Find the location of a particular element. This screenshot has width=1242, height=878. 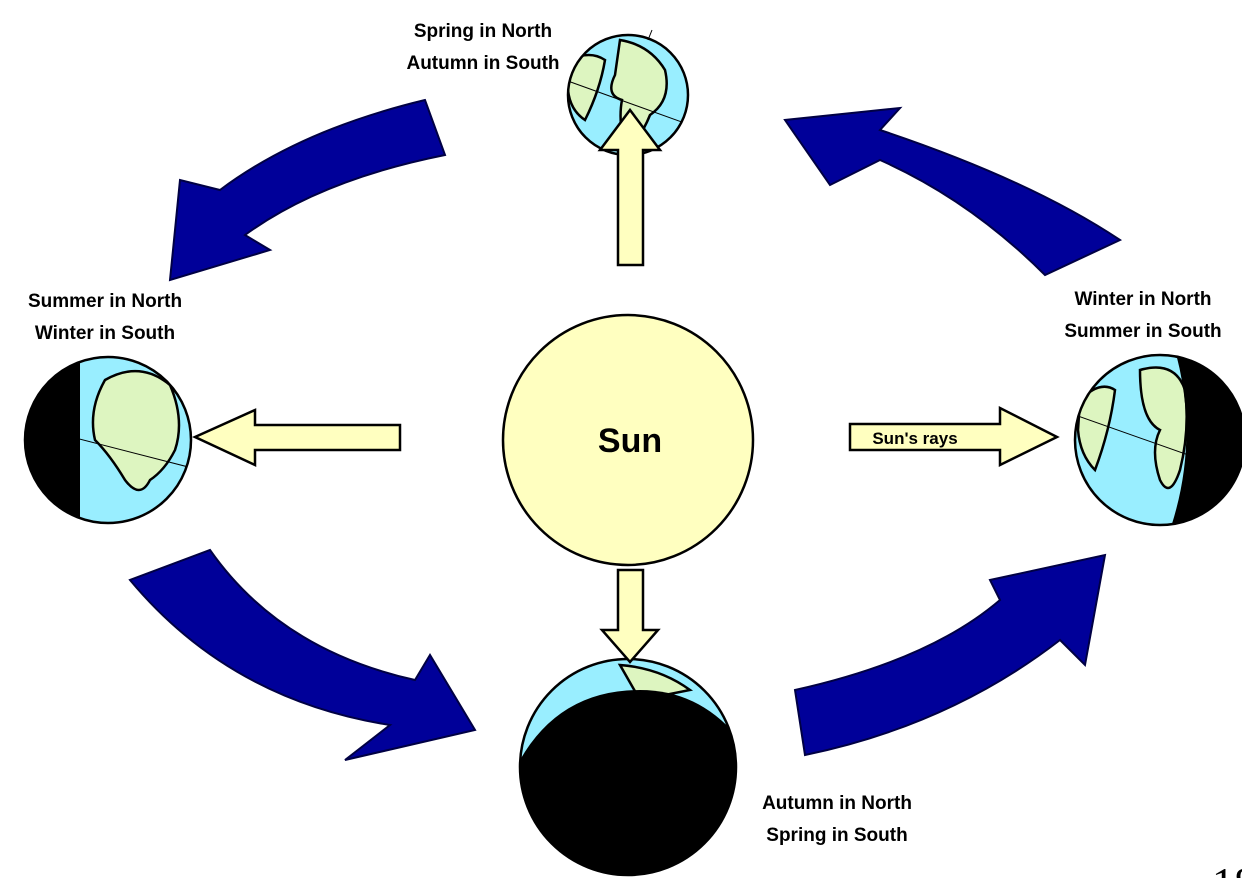

sun-label: Sun is located at coordinates (630, 441).